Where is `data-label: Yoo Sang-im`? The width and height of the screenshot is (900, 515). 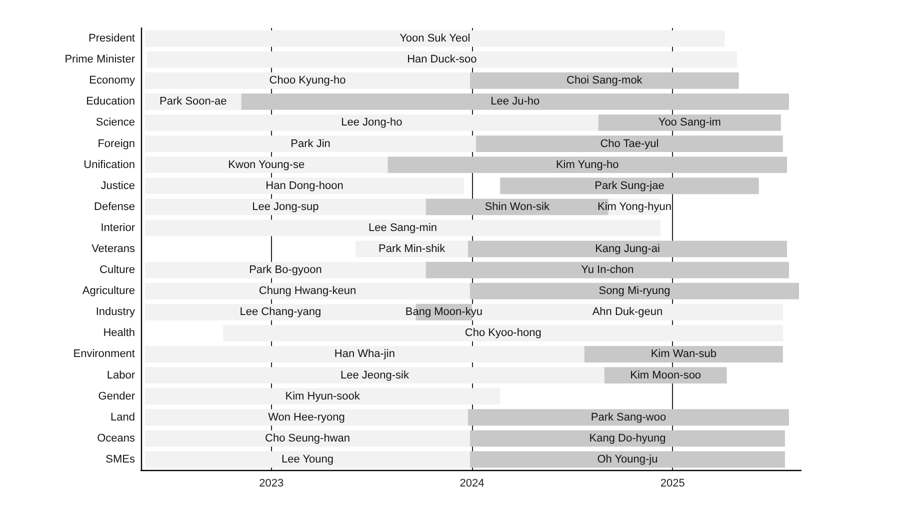
data-label: Yoo Sang-im is located at coordinates (689, 122).